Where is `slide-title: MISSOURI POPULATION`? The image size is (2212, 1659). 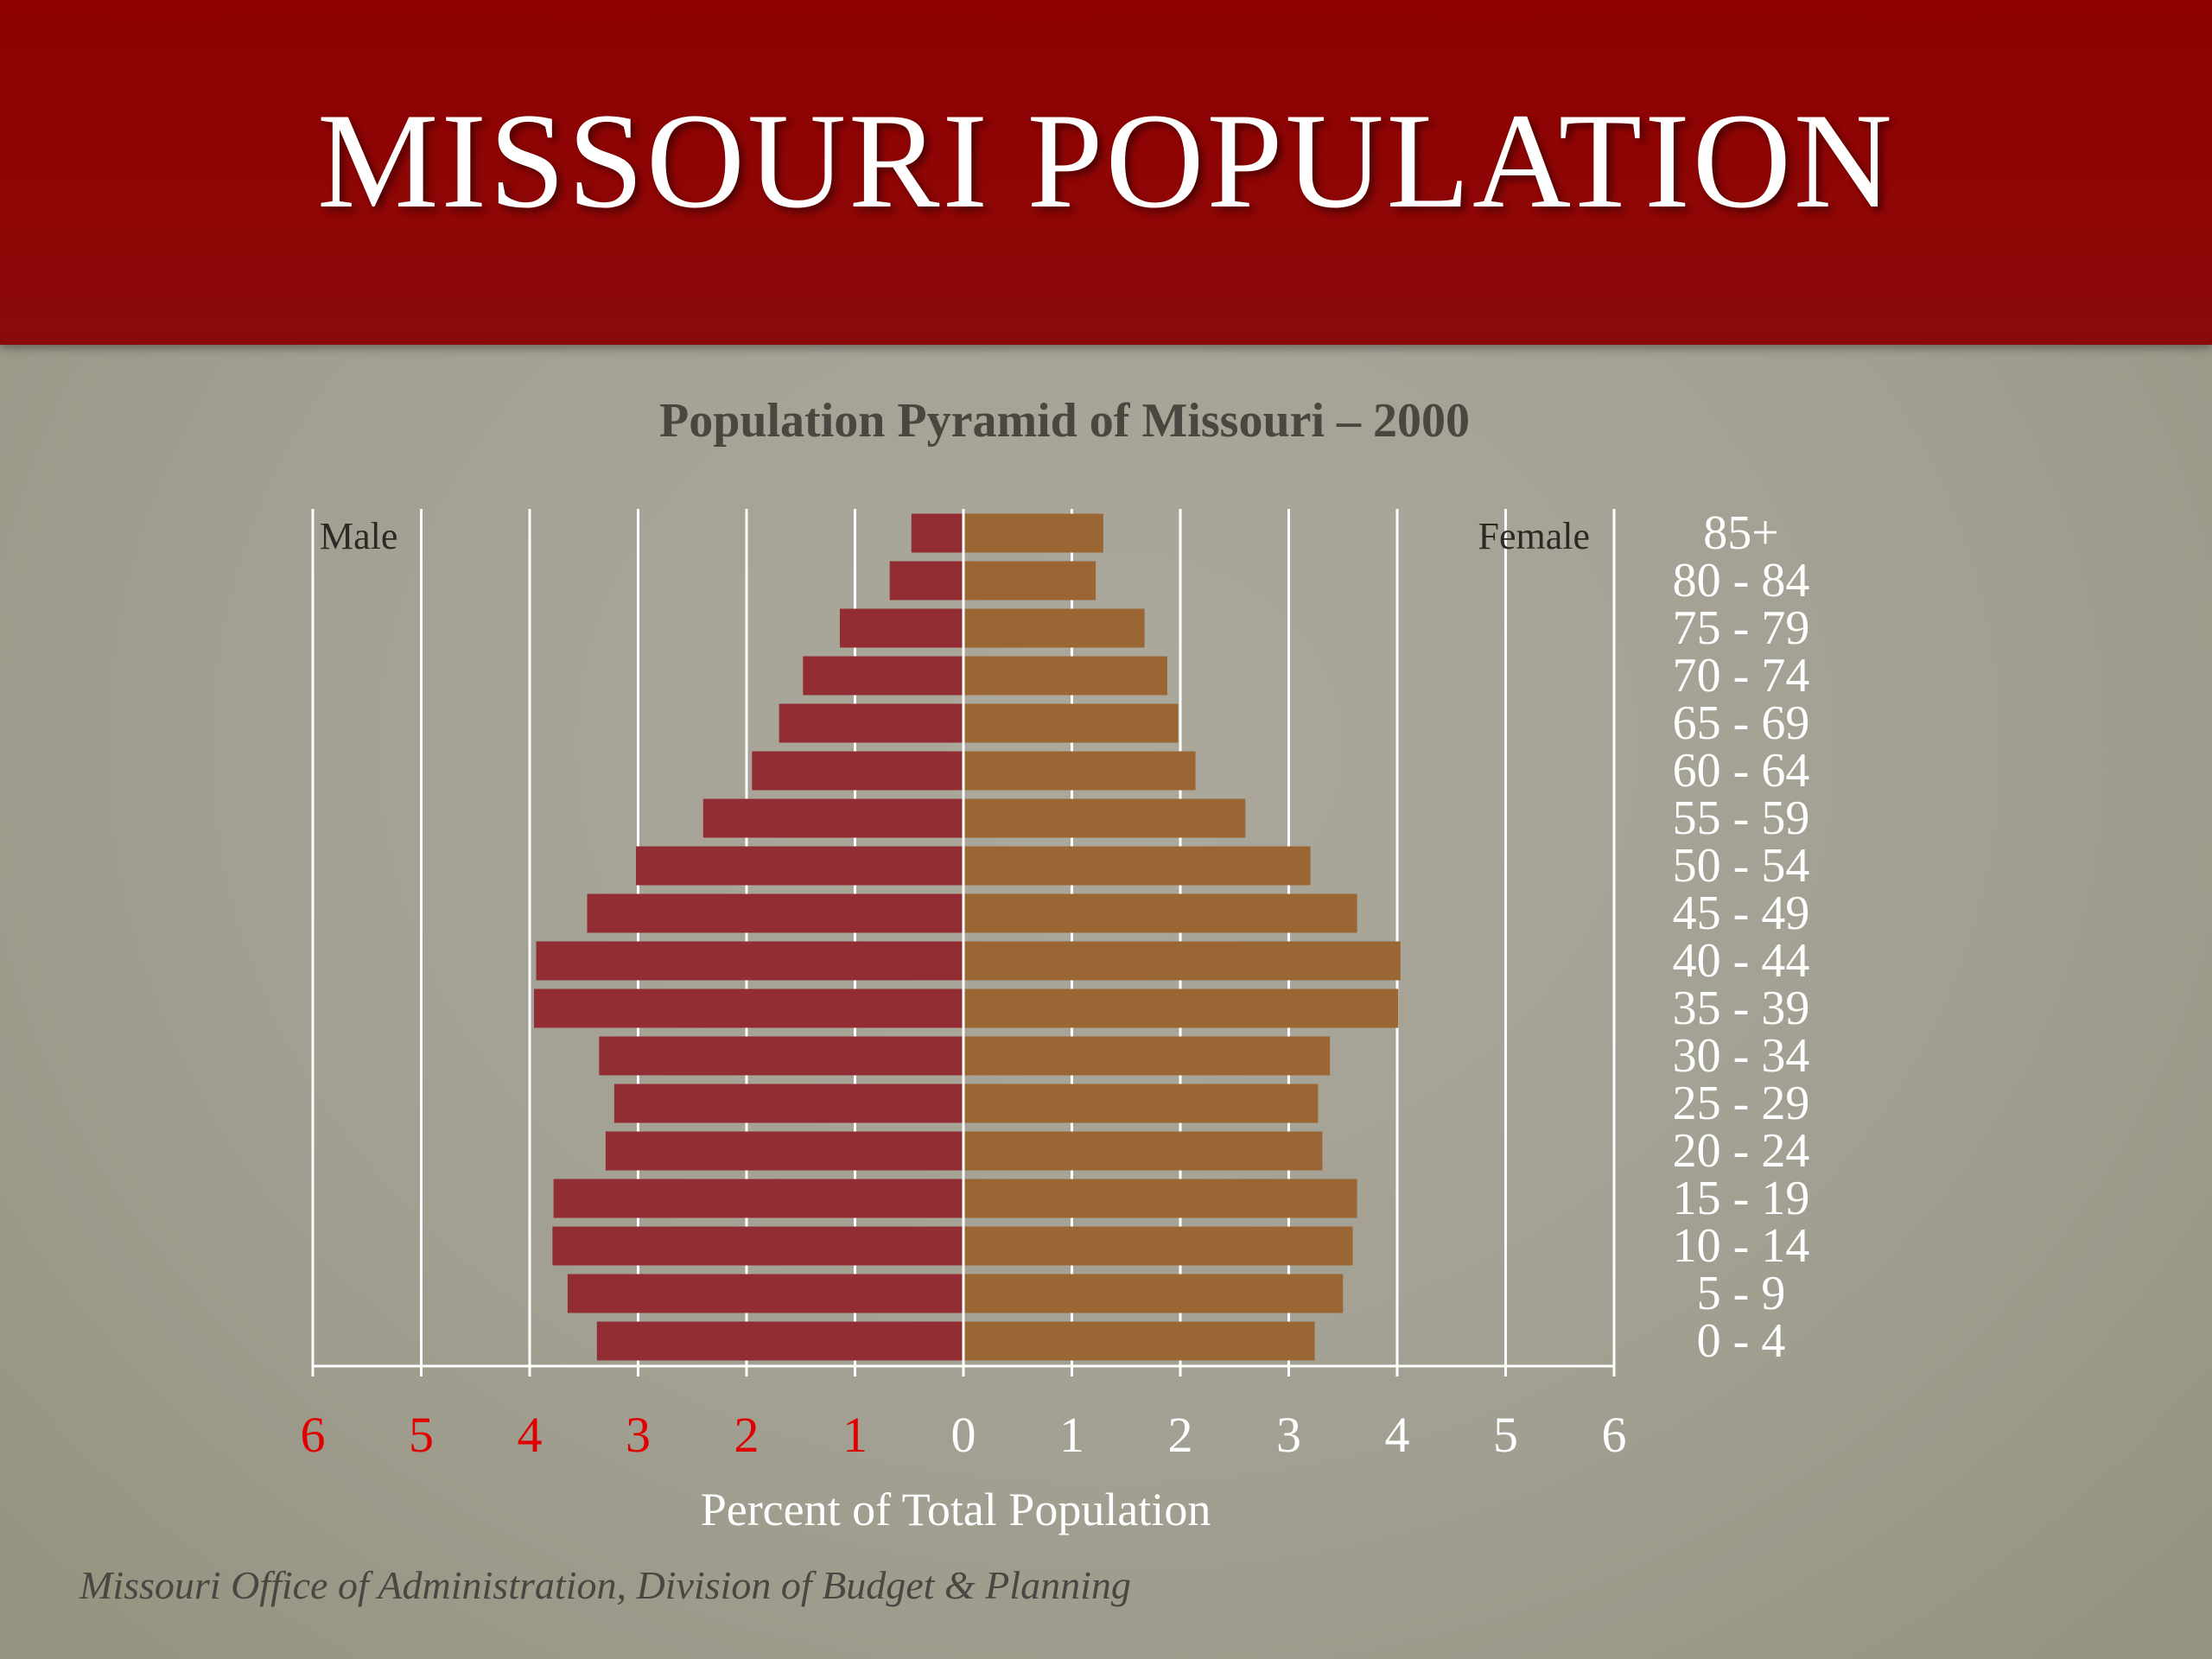 slide-title: MISSOURI POPULATION is located at coordinates (1106, 161).